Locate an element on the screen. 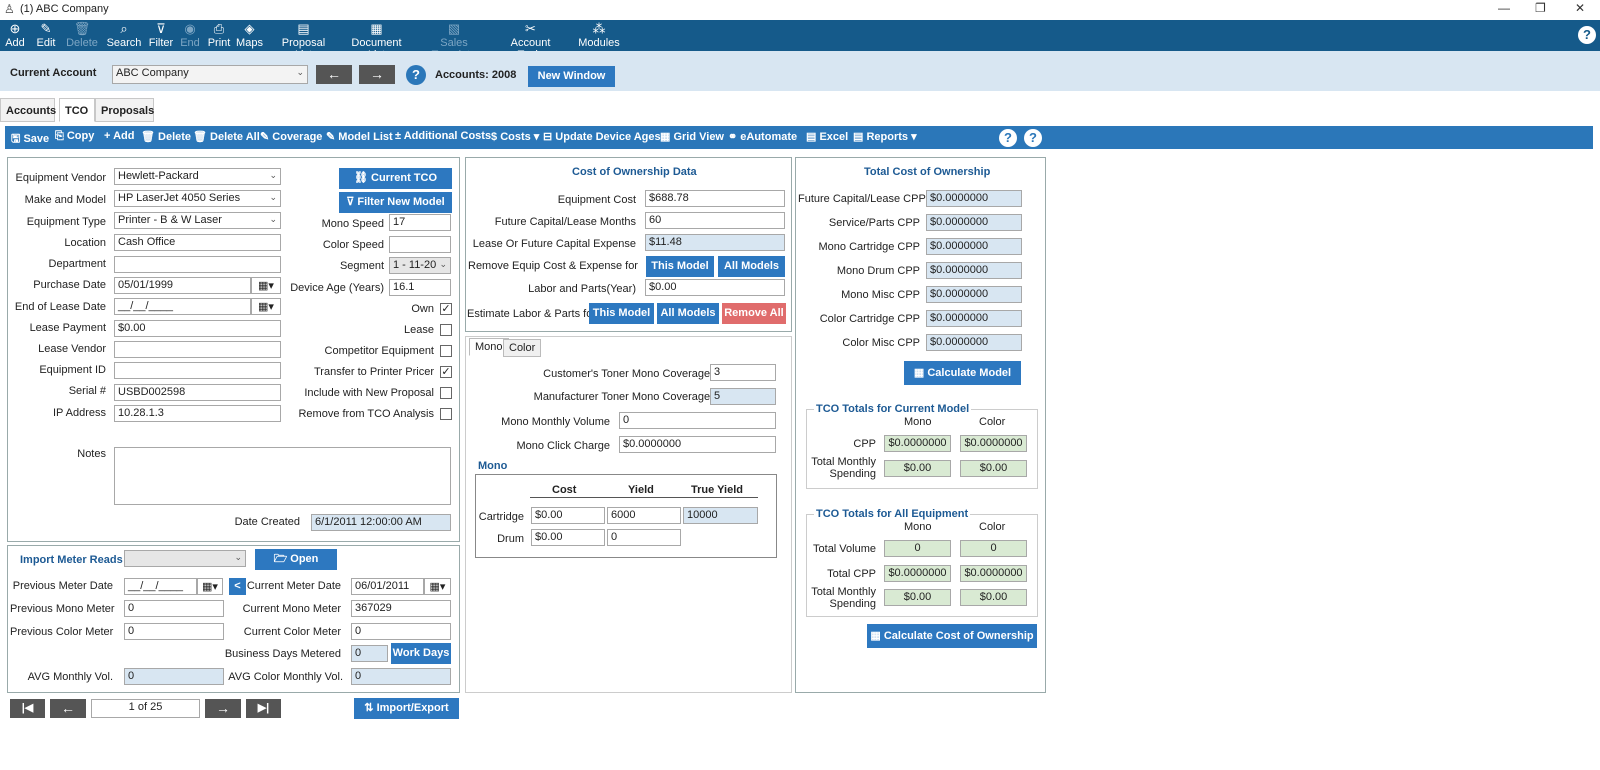 The image size is (1600, 770). lease-vendor-field is located at coordinates (197, 349).